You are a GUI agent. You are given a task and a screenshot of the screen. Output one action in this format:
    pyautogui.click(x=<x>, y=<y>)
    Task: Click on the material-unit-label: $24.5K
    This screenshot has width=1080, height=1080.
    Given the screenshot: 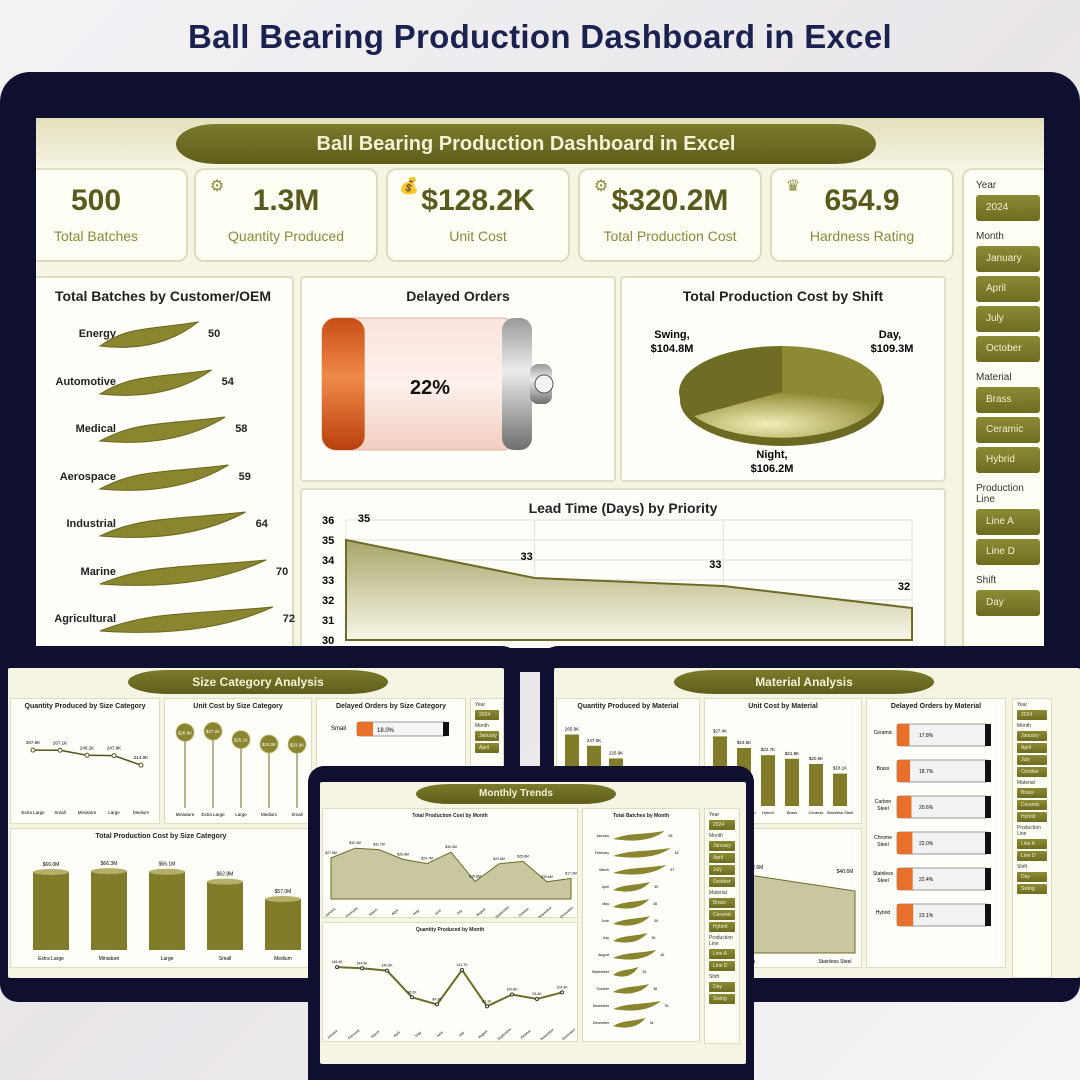 What is the action you would take?
    pyautogui.click(x=744, y=742)
    